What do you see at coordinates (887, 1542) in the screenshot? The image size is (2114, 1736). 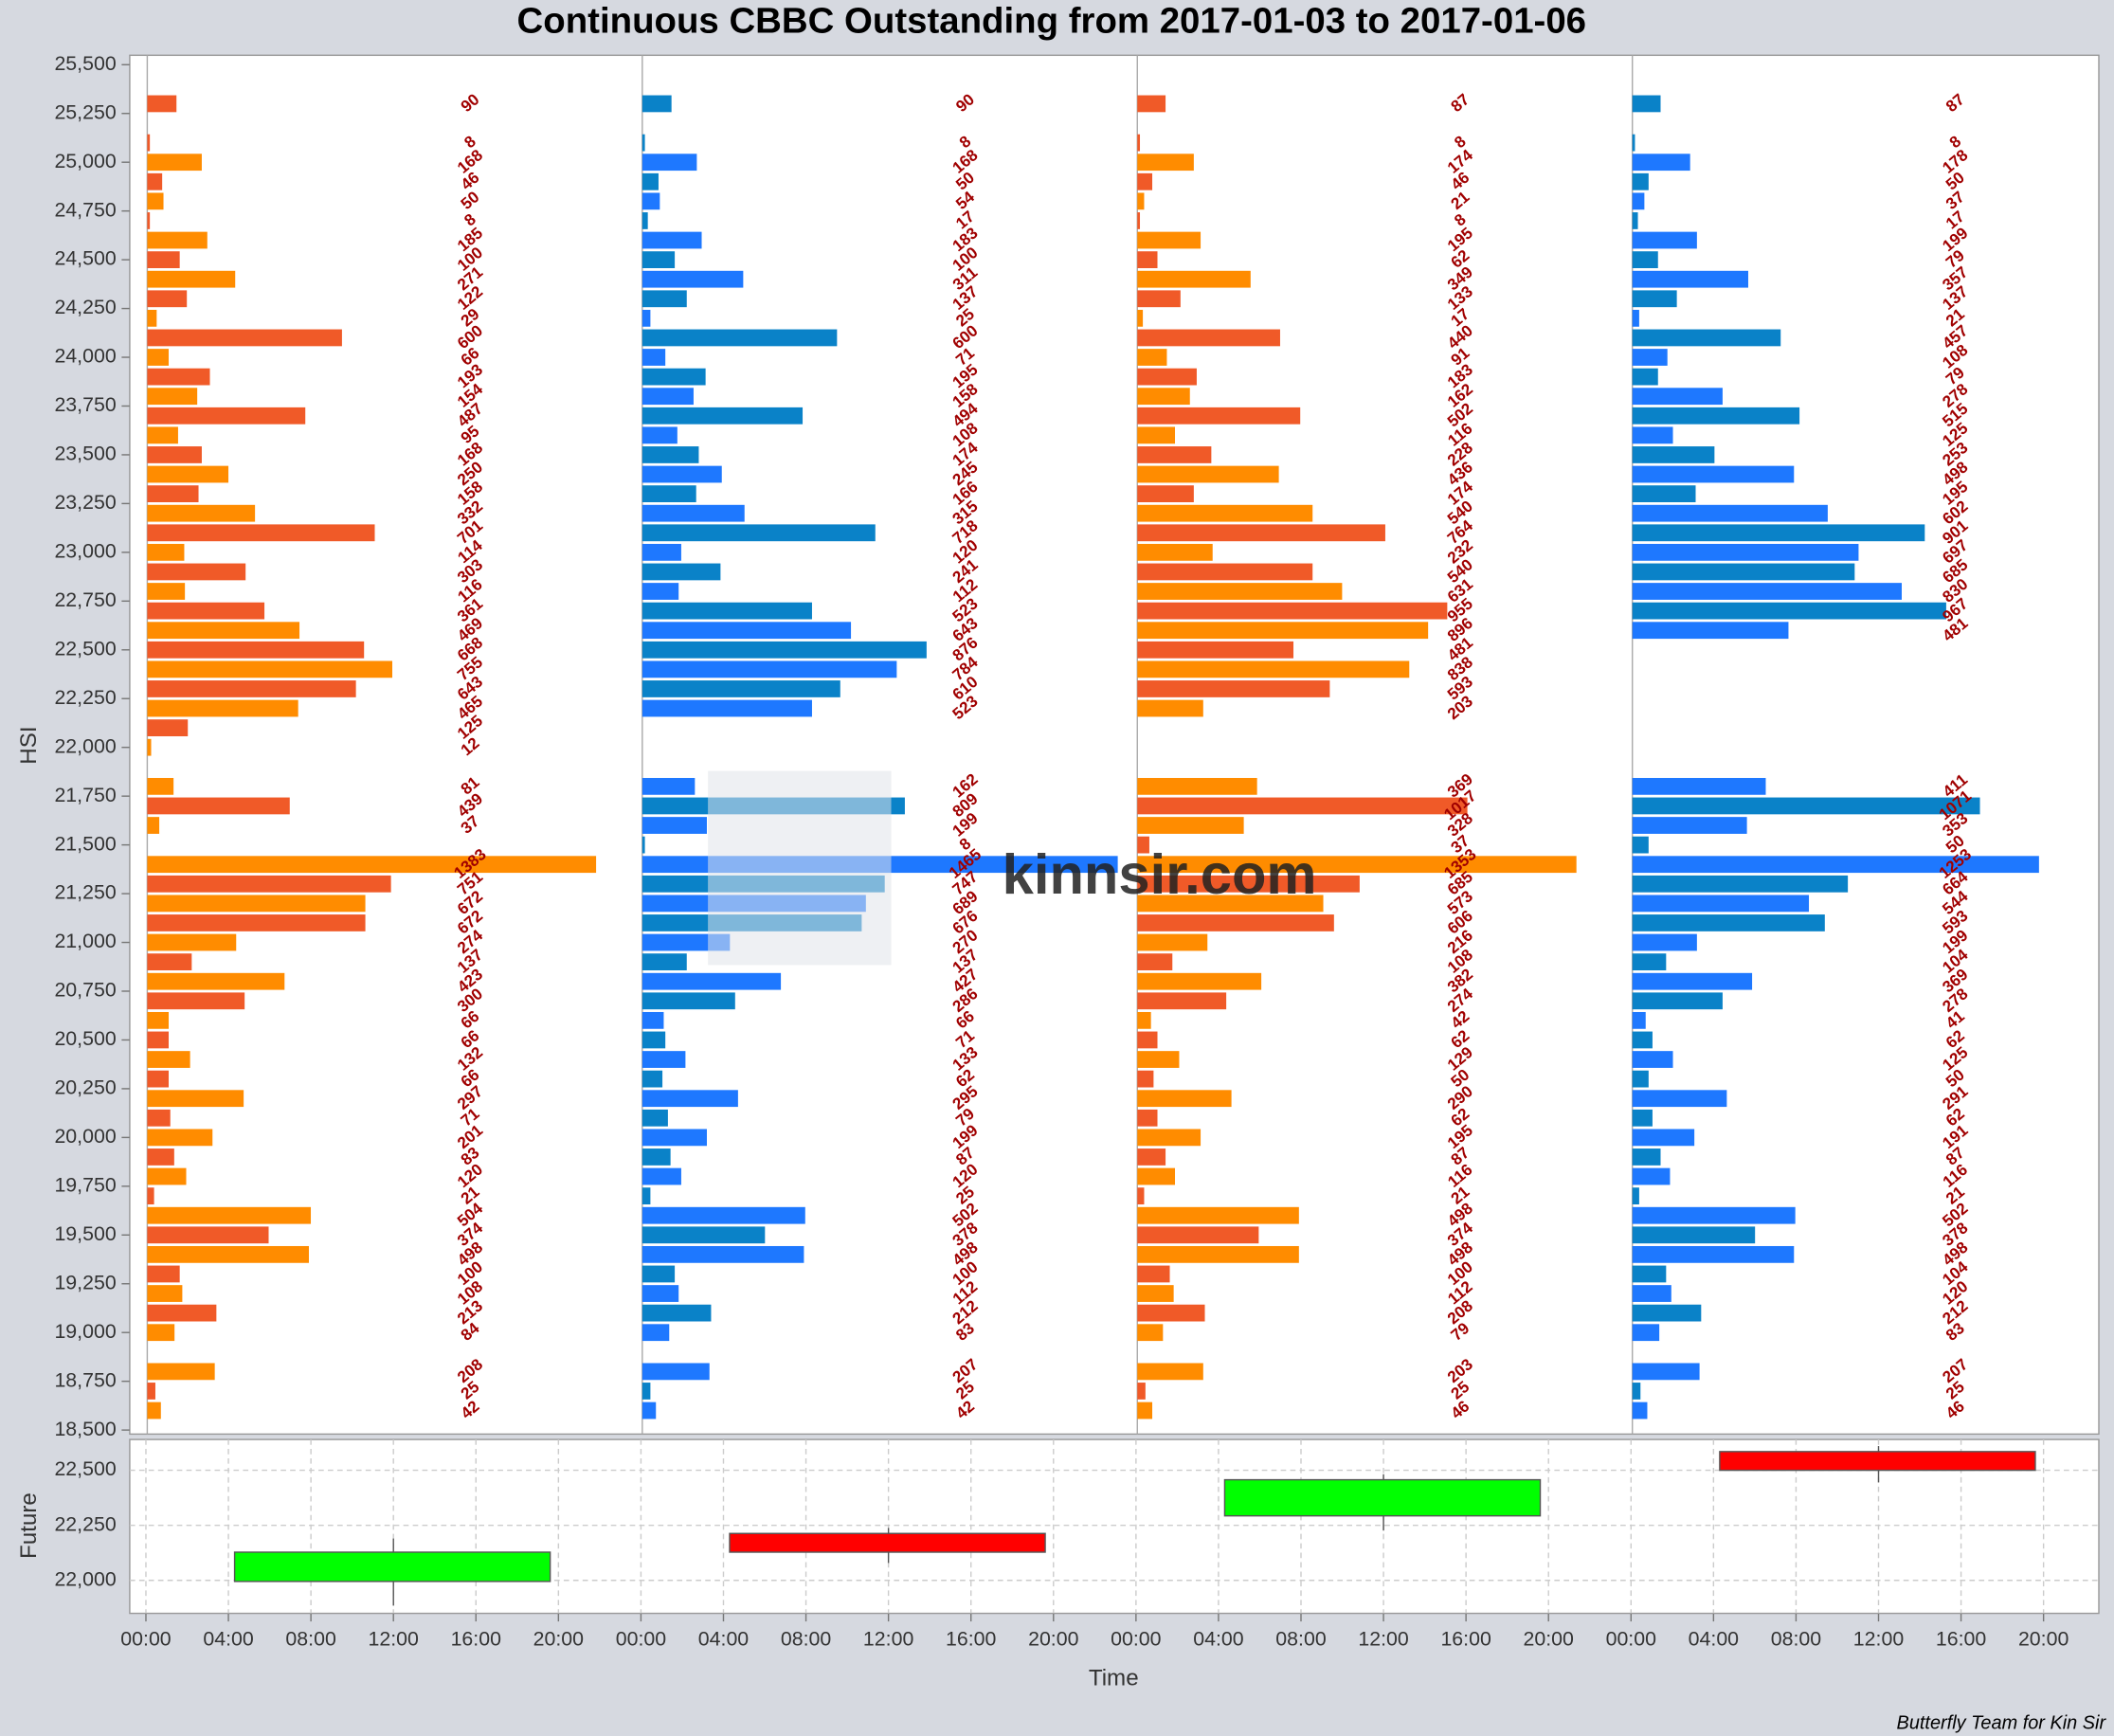 I see `candle-body` at bounding box center [887, 1542].